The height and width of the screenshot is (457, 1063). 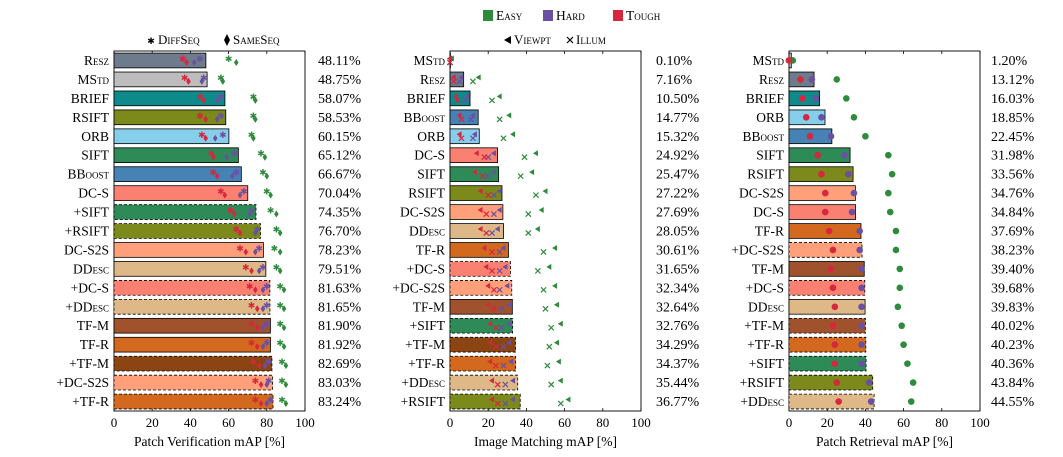 What do you see at coordinates (82, 382) in the screenshot?
I see `category-label: +DC-S2S` at bounding box center [82, 382].